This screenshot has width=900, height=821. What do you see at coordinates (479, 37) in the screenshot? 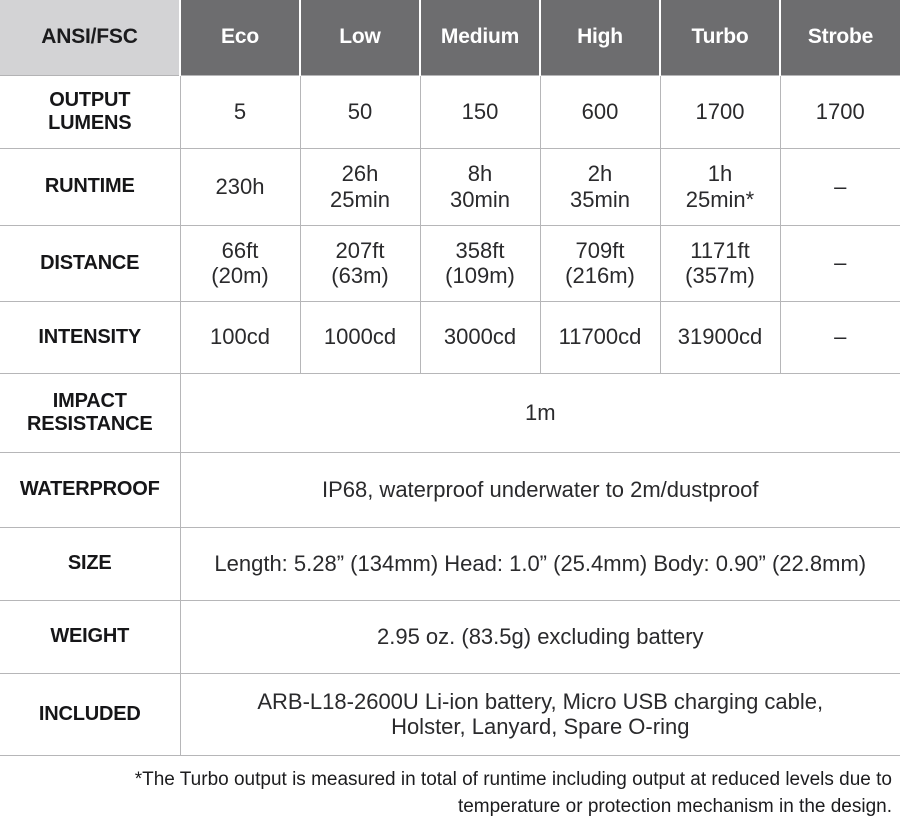
I see `mode-header-medium: Medium` at bounding box center [479, 37].